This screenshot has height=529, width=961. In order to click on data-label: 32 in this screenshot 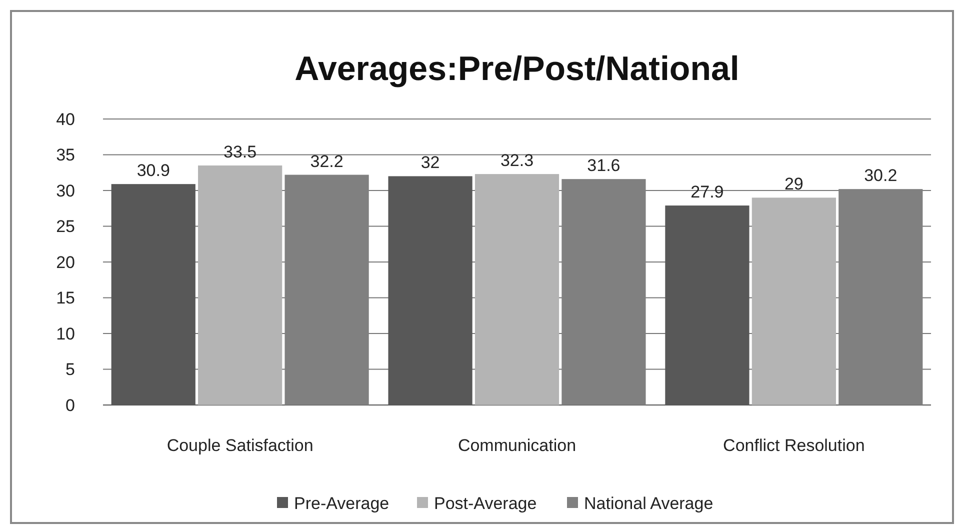, I will do `click(430, 162)`.